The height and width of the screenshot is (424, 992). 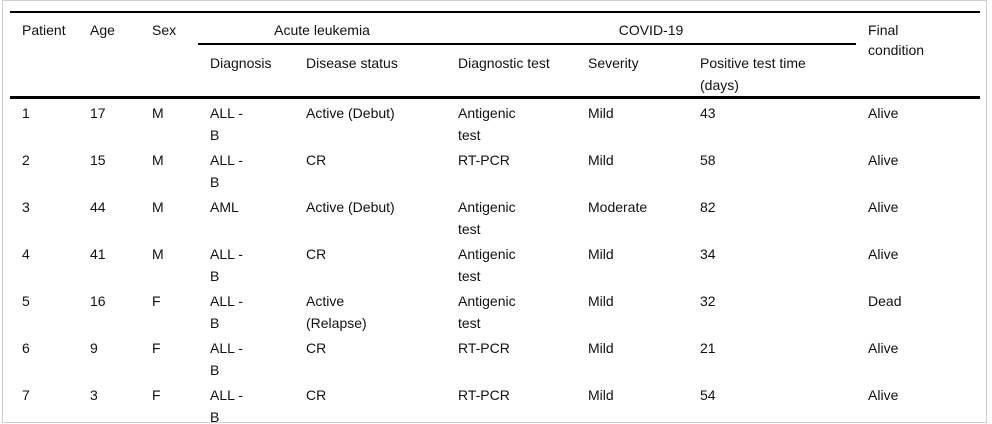 What do you see at coordinates (98, 301) in the screenshot?
I see `cell-age: 16` at bounding box center [98, 301].